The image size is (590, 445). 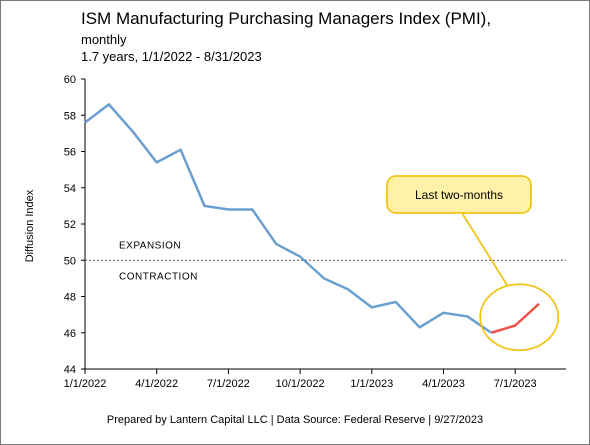 I want to click on highlight-ellipse, so click(x=519, y=317).